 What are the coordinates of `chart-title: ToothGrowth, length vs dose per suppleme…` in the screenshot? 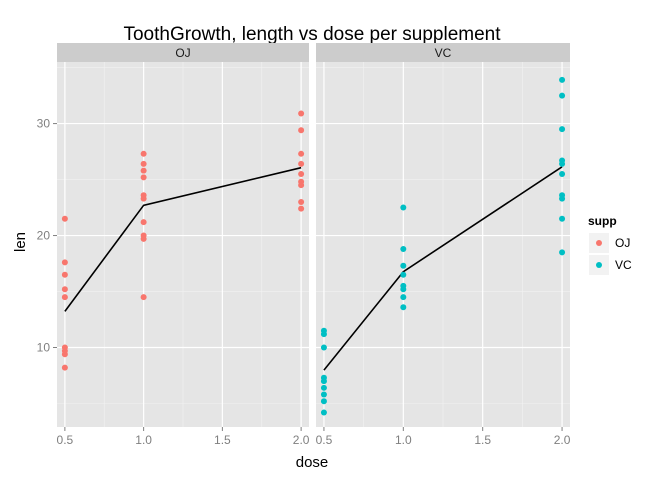 It's located at (312, 34).